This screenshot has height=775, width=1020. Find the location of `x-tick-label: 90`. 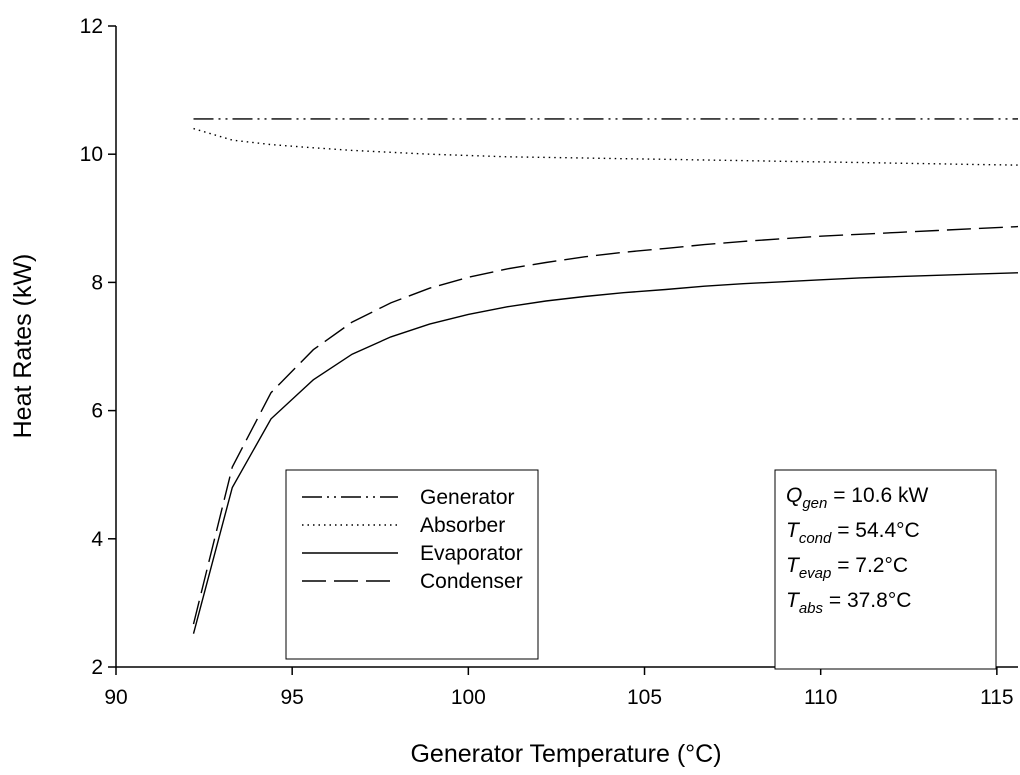

x-tick-label: 90 is located at coordinates (115, 697).